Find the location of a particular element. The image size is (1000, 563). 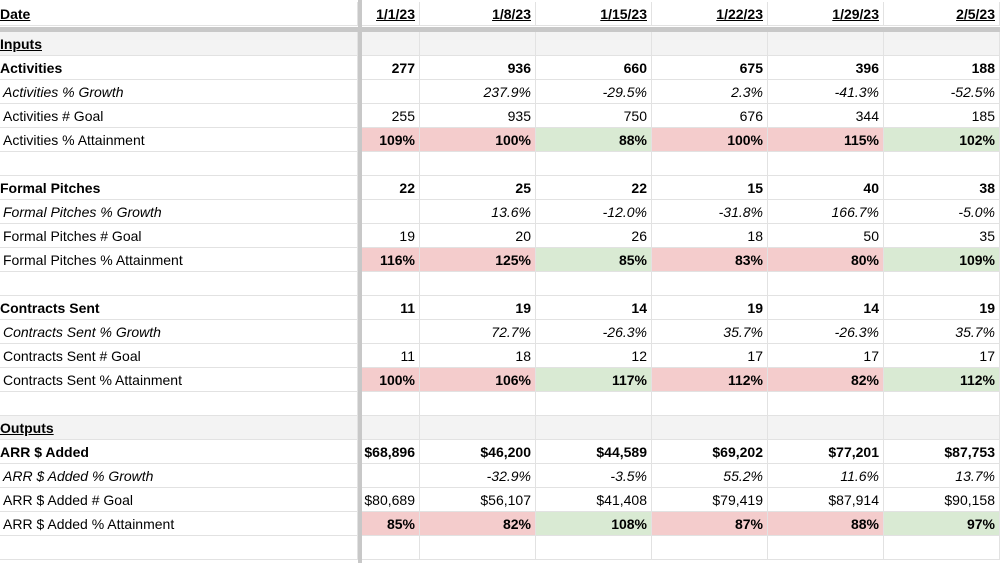

header-date: 2/5/23 is located at coordinates (942, 14).